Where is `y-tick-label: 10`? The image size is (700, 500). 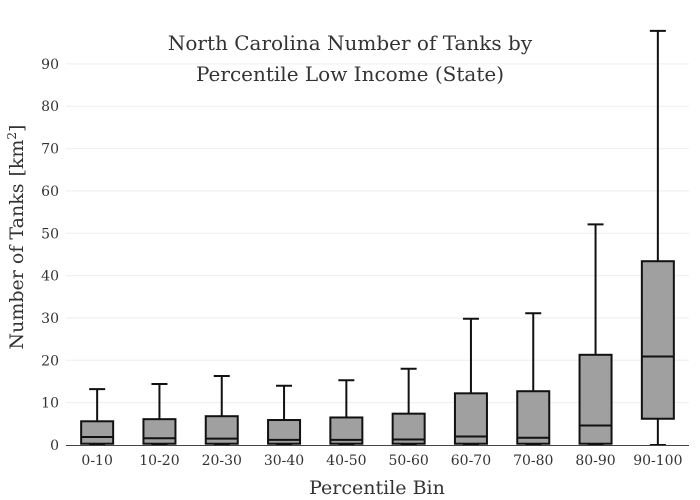 y-tick-label: 10 is located at coordinates (50, 404).